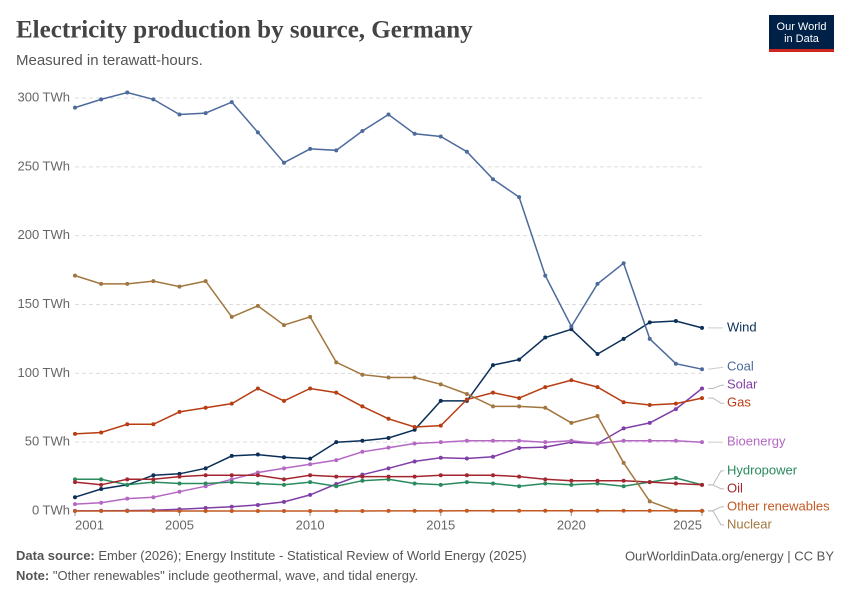 This screenshot has height=600, width=850. Describe the element at coordinates (749, 523) in the screenshot. I see `legend-label: Nuclear` at that location.